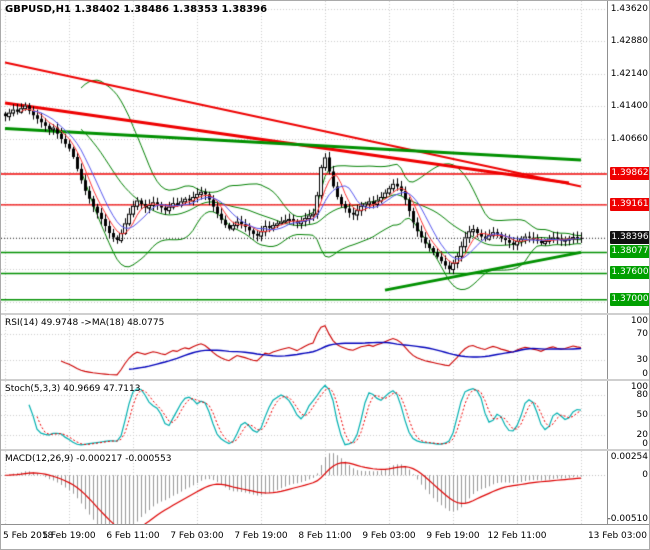 The image size is (650, 550). I want to click on current-price-badge: 1.38396, so click(629, 238).